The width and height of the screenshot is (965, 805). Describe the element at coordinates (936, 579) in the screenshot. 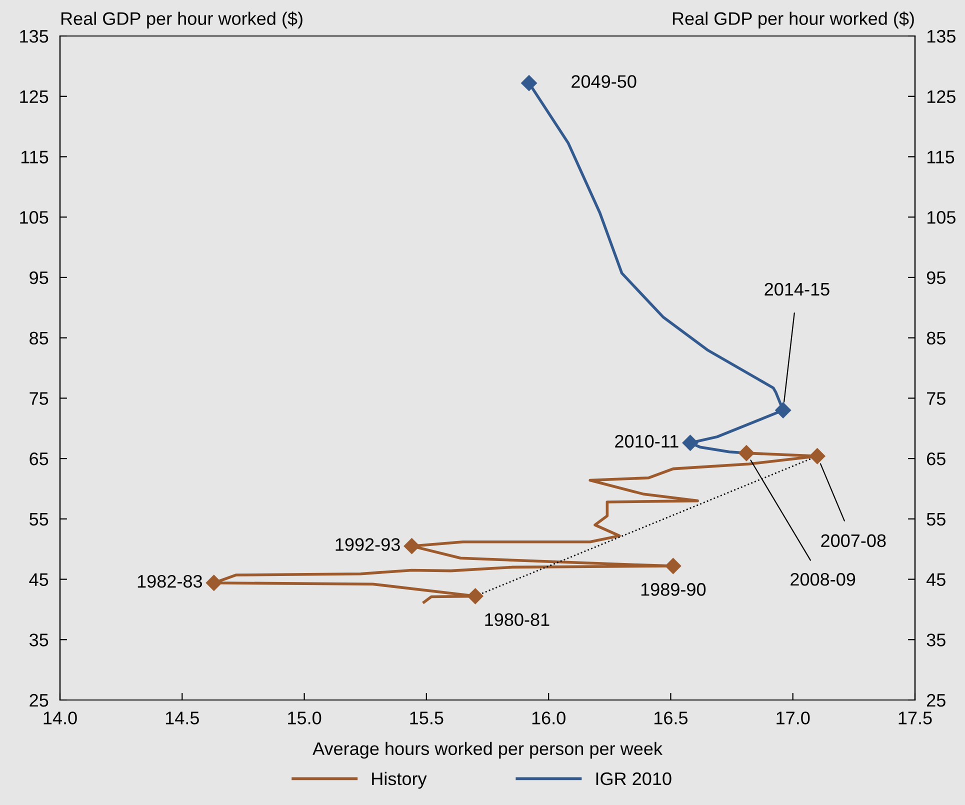

I see `y2-tick-label: 45` at that location.